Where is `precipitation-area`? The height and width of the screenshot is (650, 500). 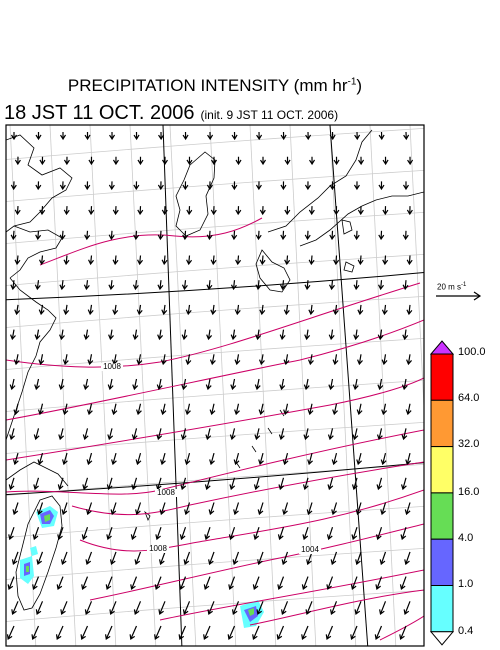
precipitation-area is located at coordinates (251, 612).